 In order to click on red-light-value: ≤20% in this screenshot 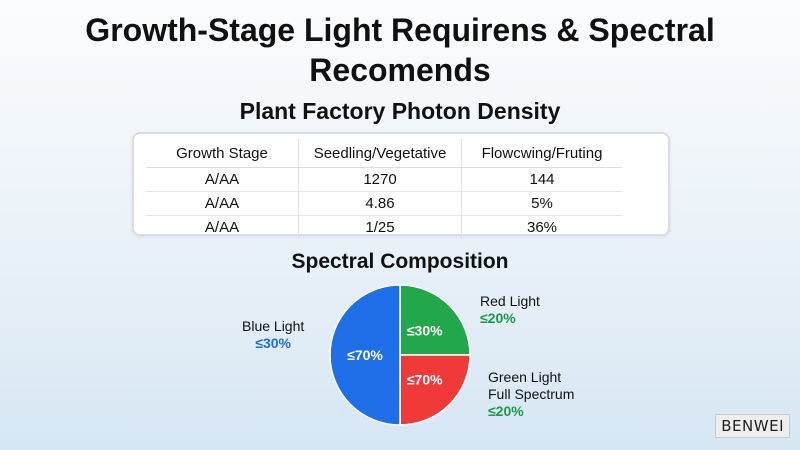, I will do `click(498, 318)`.